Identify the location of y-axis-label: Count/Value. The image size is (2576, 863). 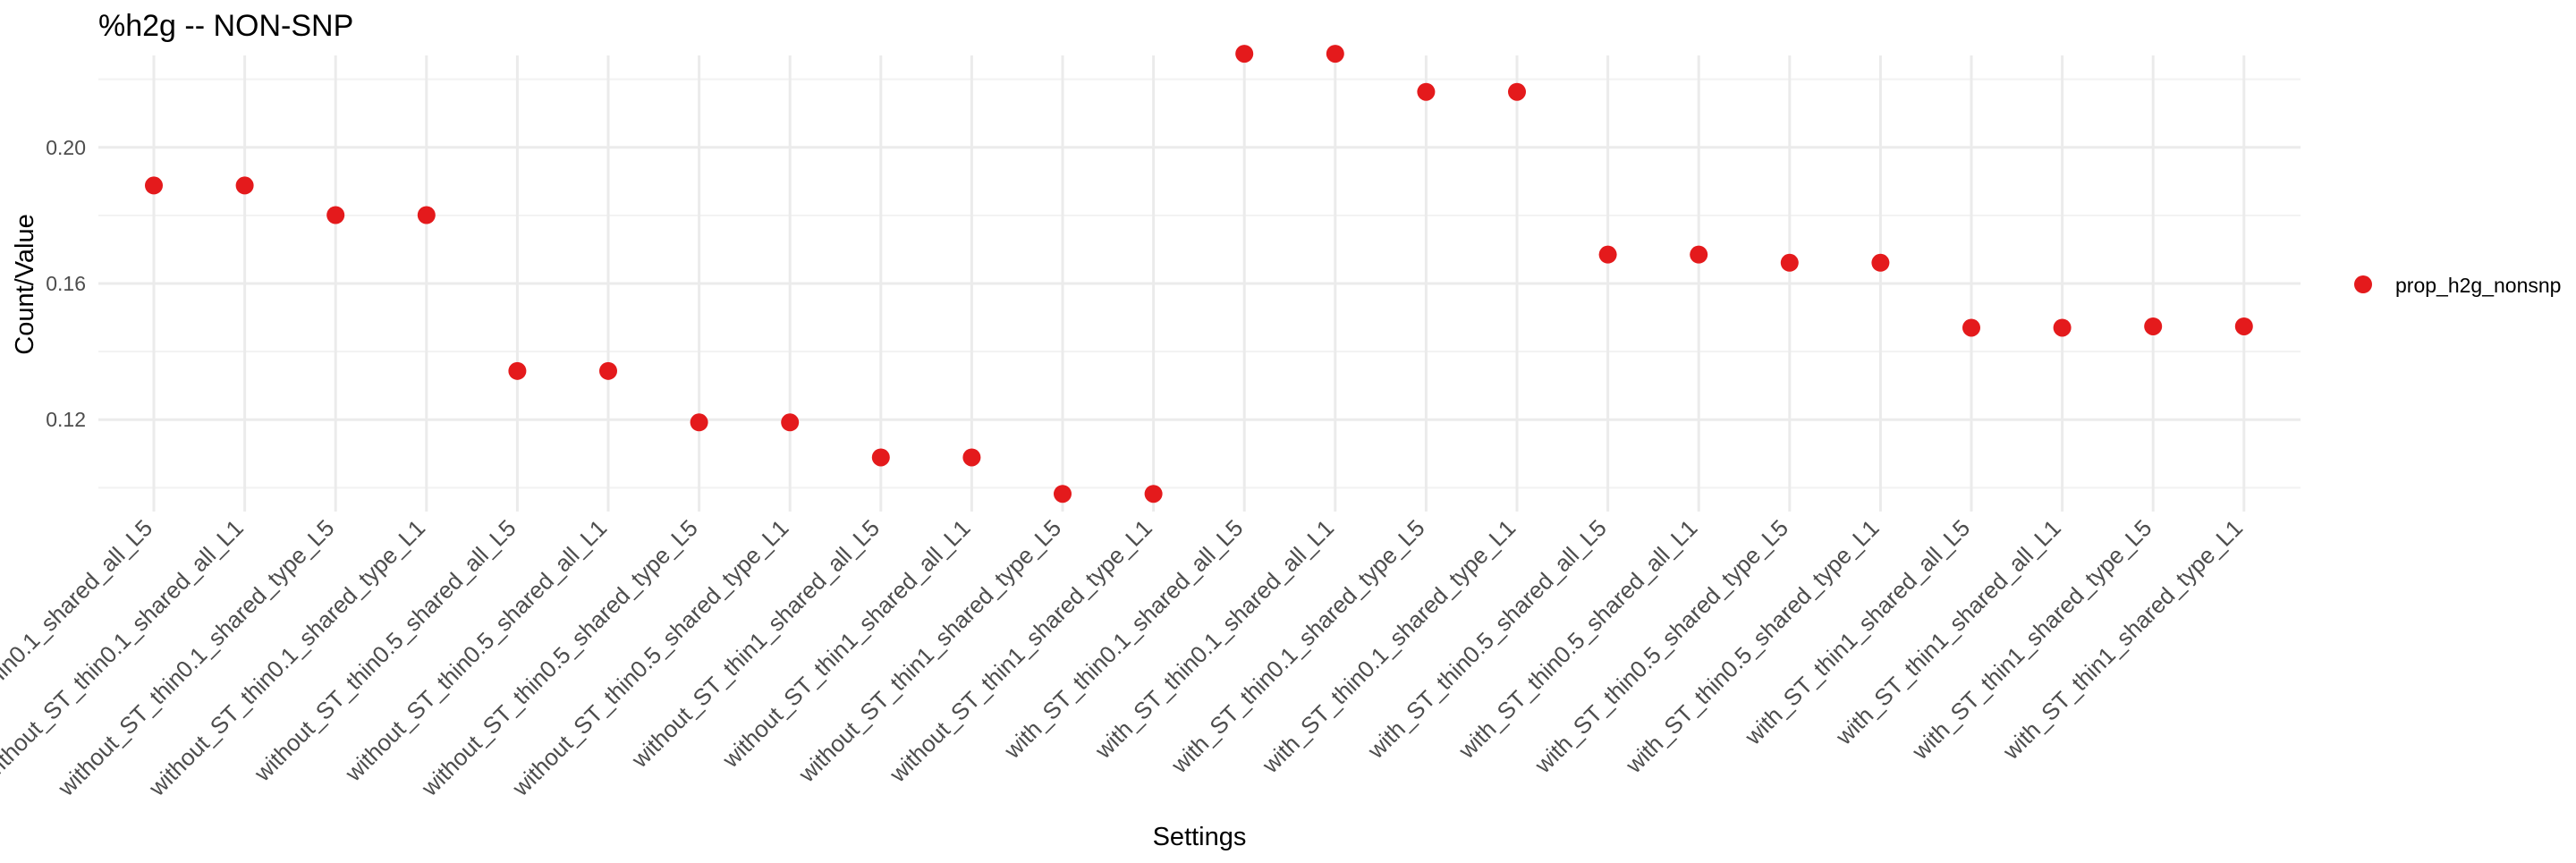
(25, 284).